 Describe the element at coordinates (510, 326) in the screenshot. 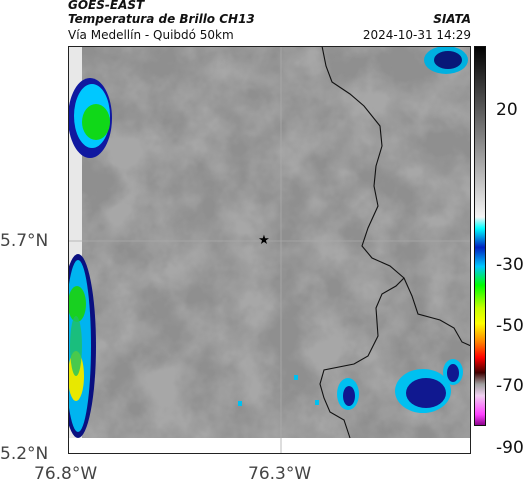

I see `colorbar-tick-minus-50: -50` at that location.